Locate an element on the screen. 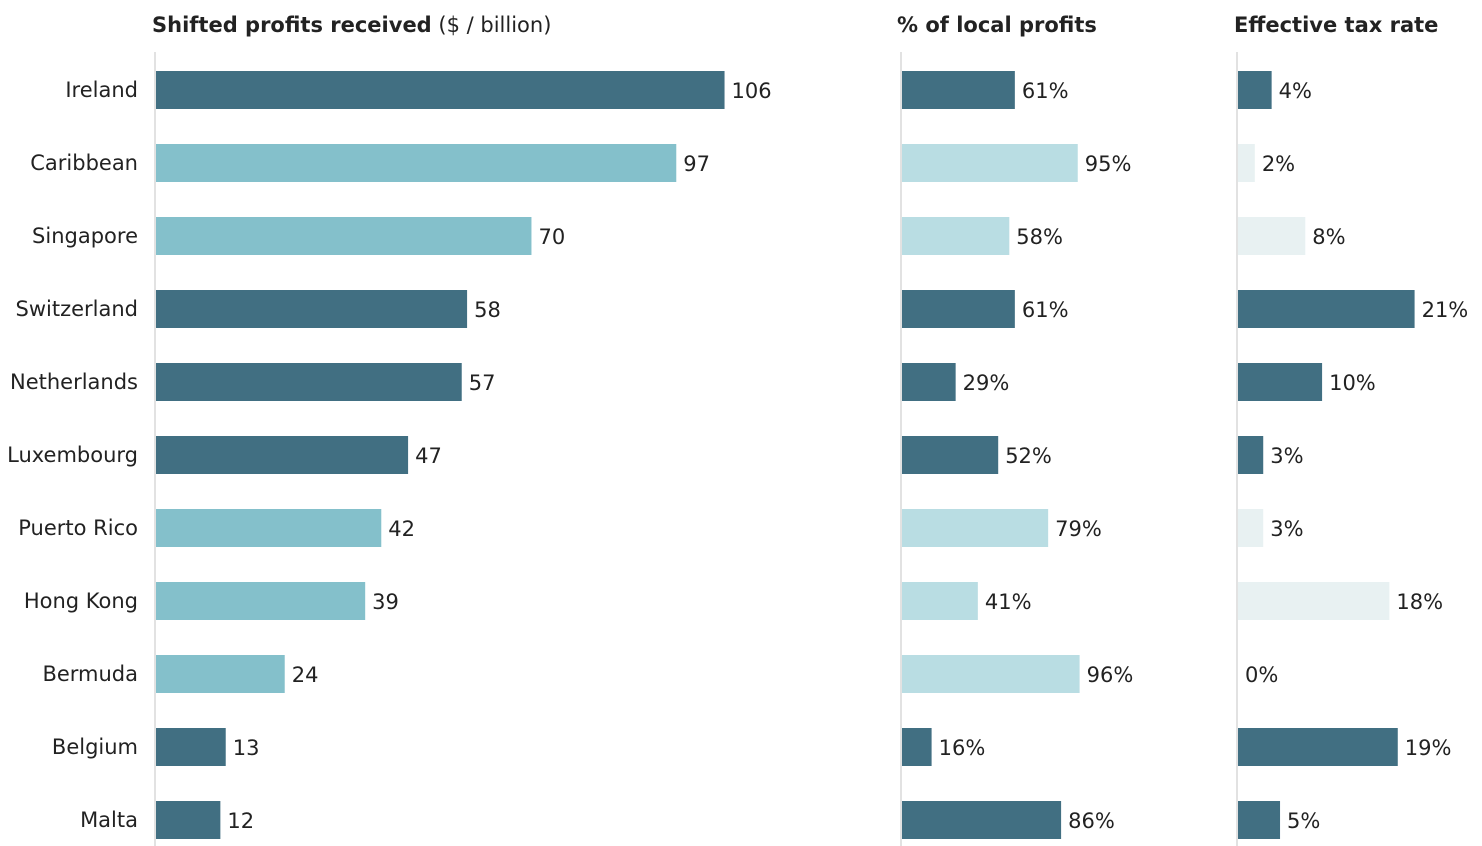  panel-3-value-label-caribbean: 2% is located at coordinates (1278, 164).